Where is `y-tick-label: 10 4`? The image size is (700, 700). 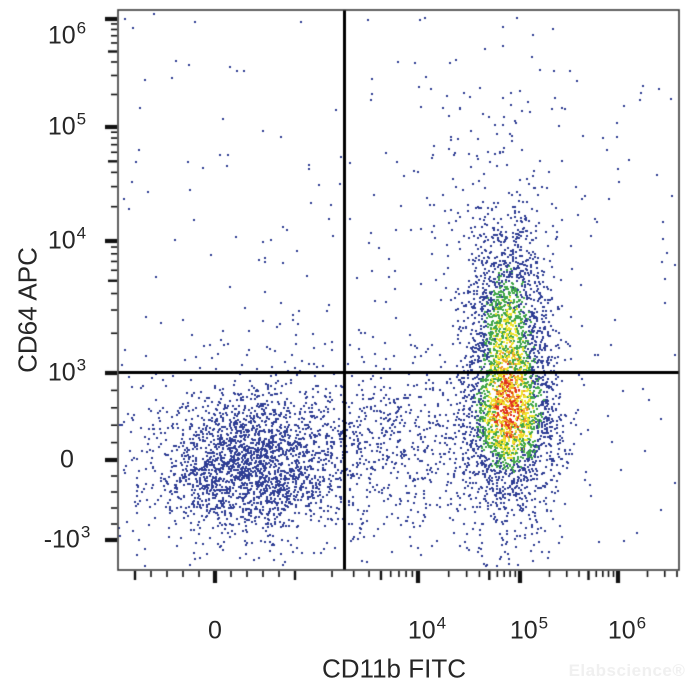
y-tick-label: 10 4 is located at coordinates (67, 239).